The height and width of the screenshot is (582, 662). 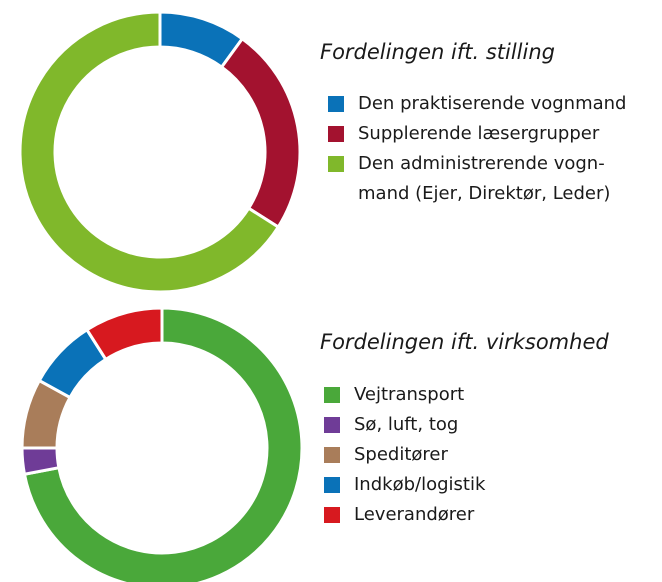 I want to click on legend-item: Den praktiserende vognmand, so click(x=477, y=104).